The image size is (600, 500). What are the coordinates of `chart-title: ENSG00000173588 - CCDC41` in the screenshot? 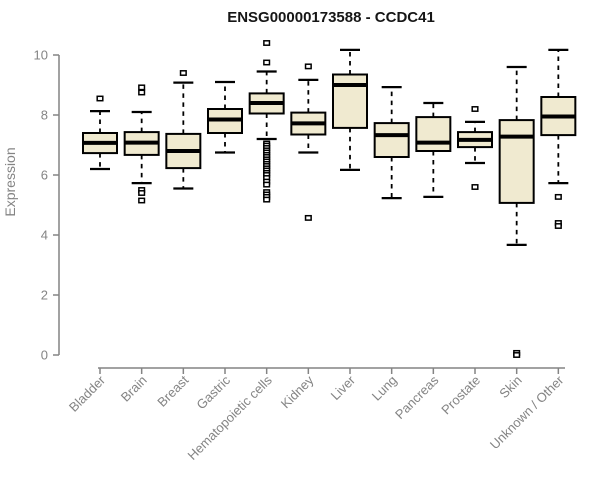 It's located at (331, 17).